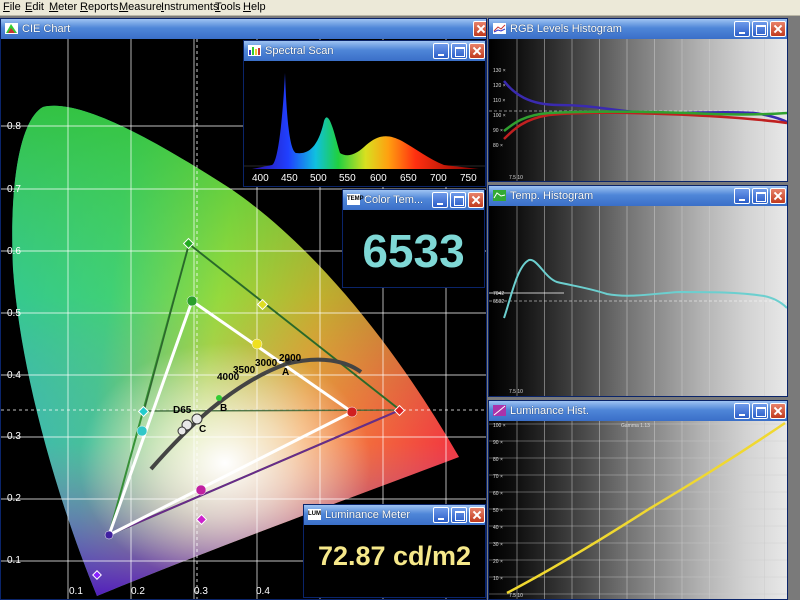  What do you see at coordinates (498, 477) in the screenshot?
I see `lum-y-tick: 70 ×` at bounding box center [498, 477].